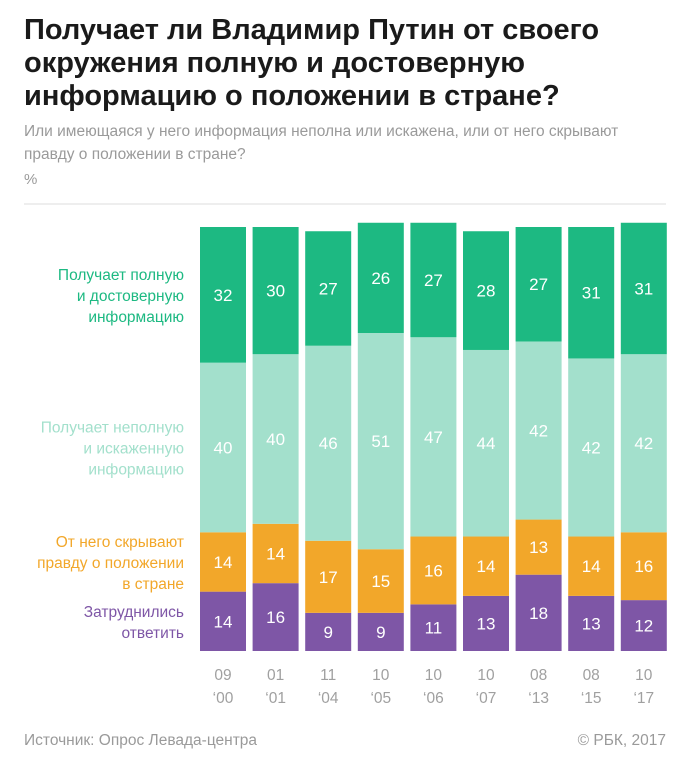  I want to click on source-note: Источник: Опрос Левада-центра, so click(141, 740).